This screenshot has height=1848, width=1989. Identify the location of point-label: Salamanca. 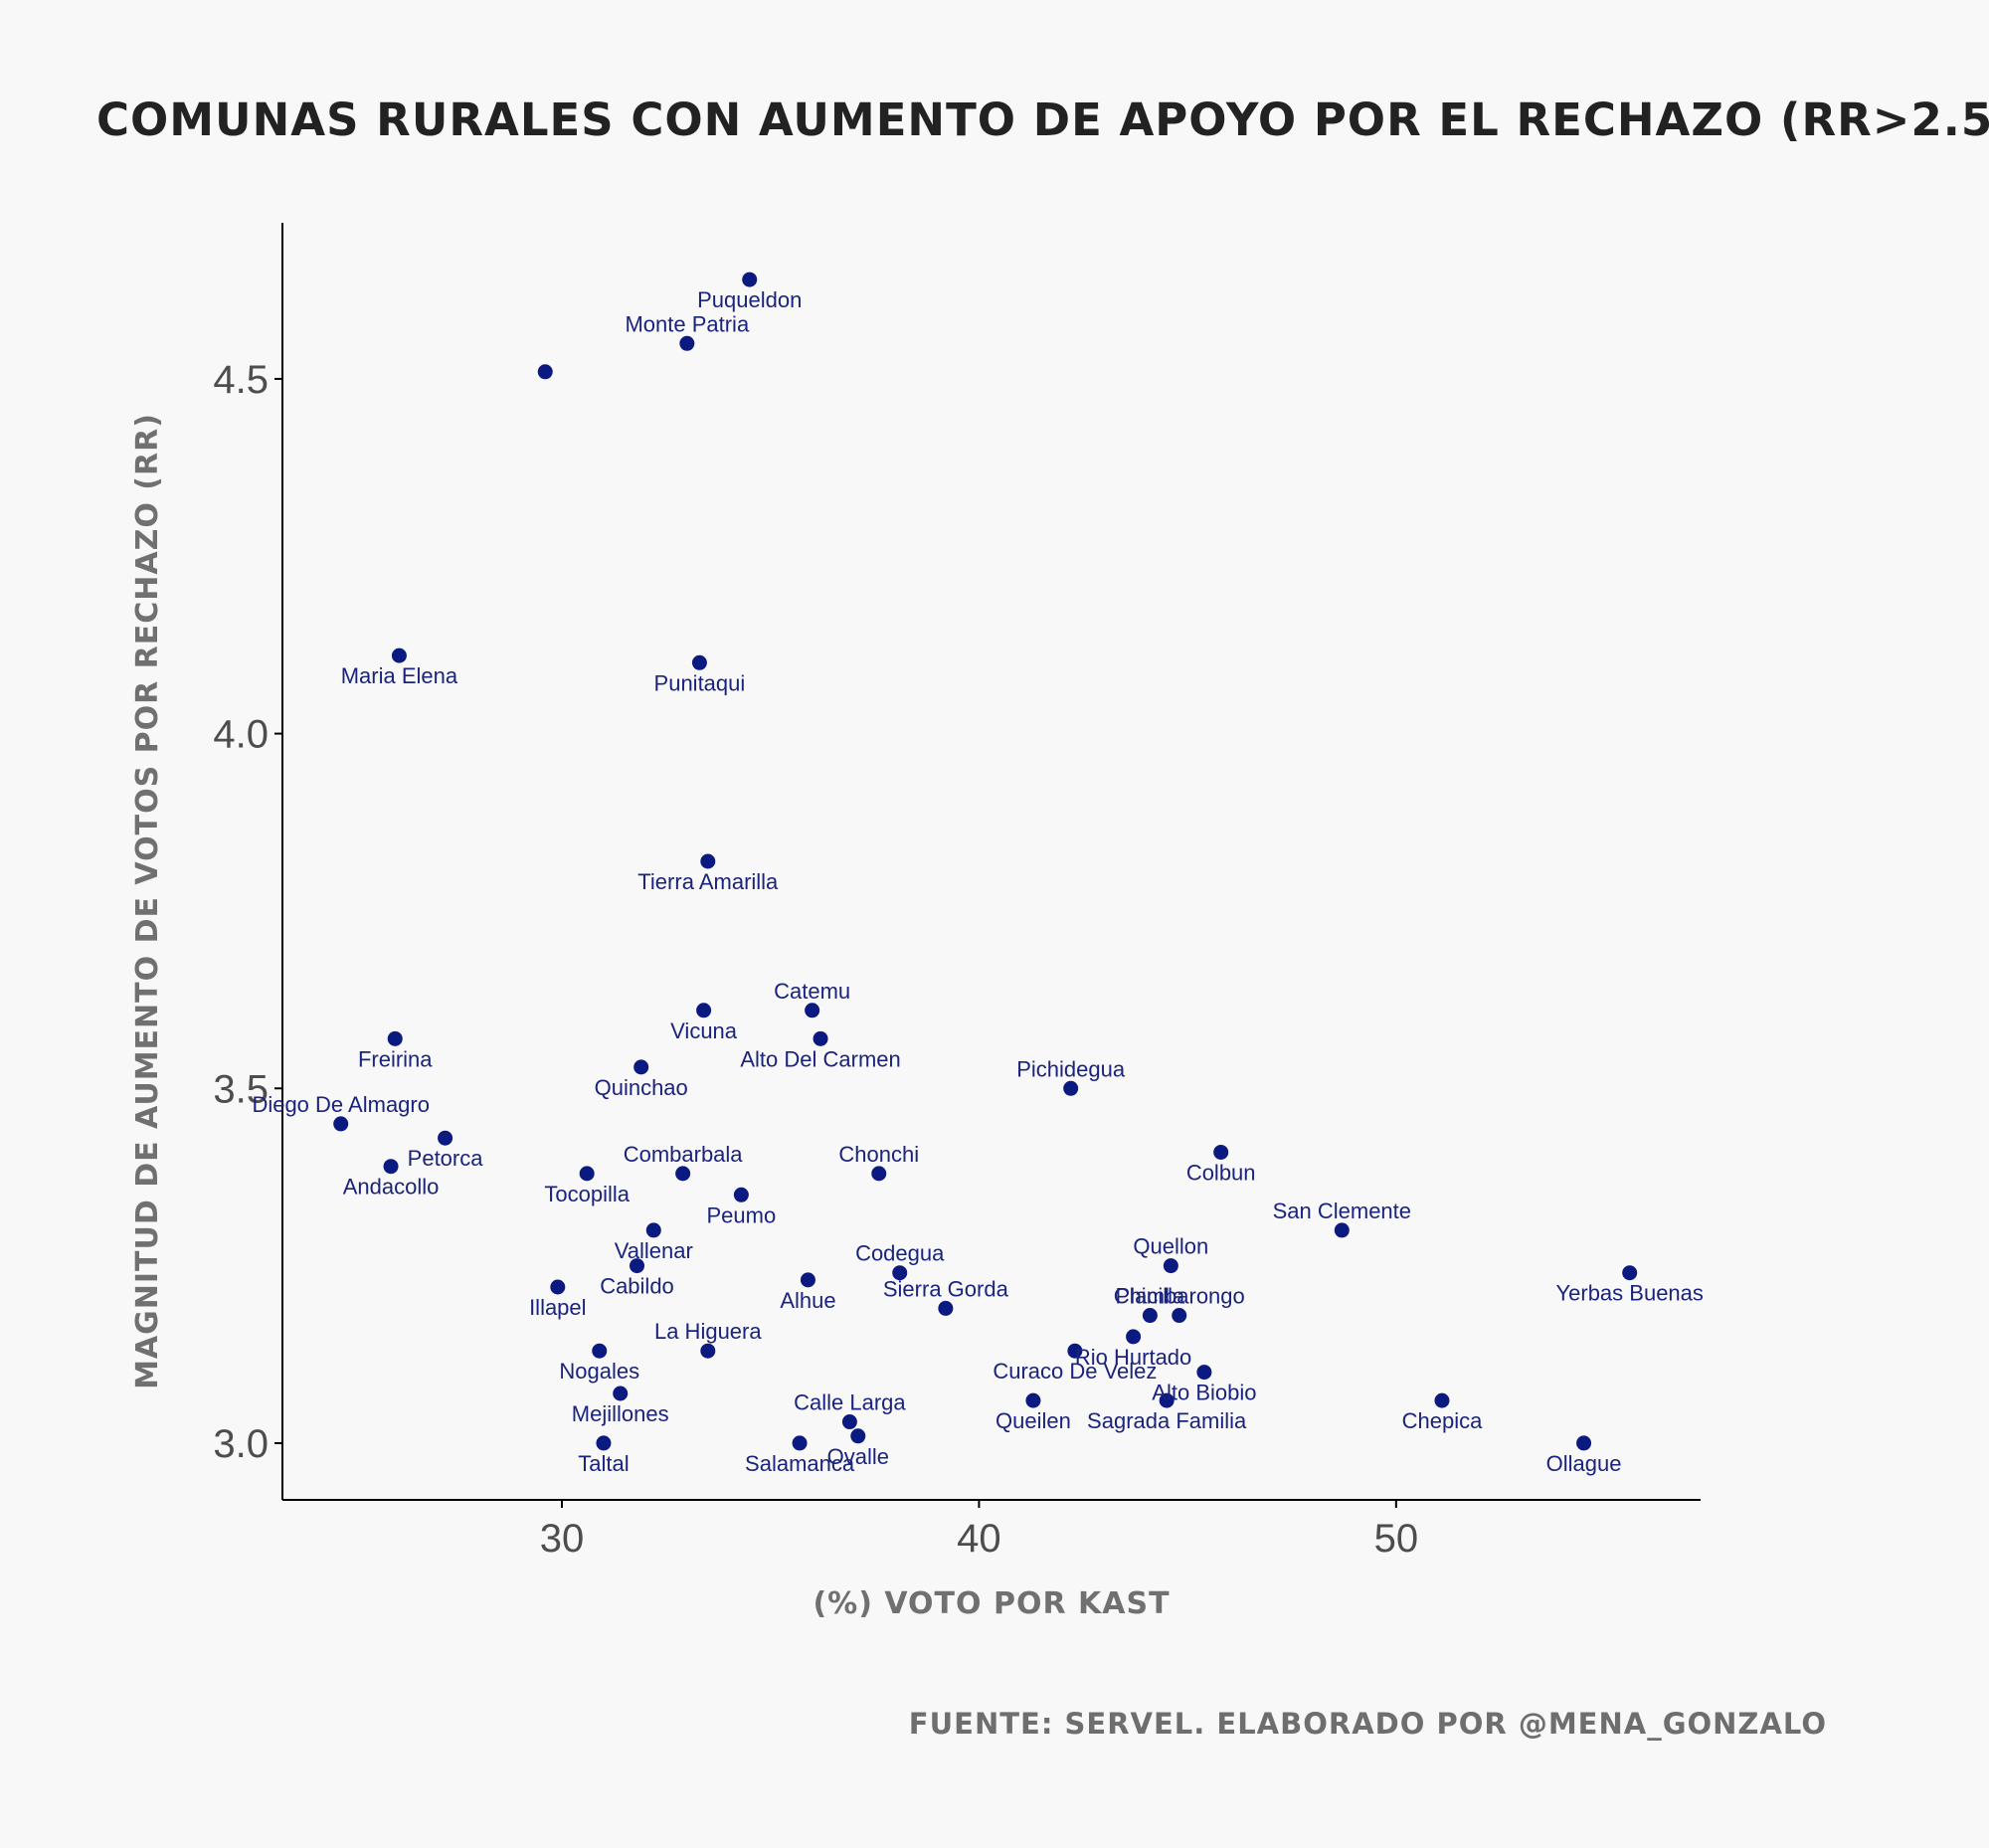
(800, 1463).